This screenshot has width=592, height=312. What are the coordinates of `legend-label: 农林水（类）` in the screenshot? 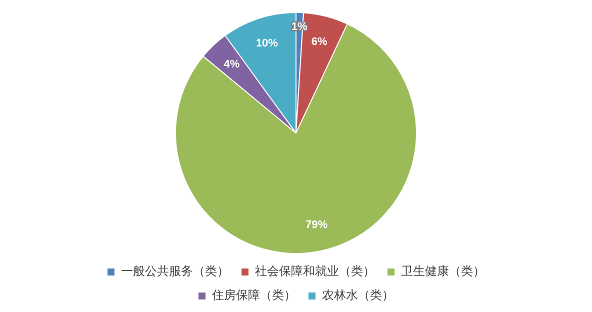 It's located at (358, 295).